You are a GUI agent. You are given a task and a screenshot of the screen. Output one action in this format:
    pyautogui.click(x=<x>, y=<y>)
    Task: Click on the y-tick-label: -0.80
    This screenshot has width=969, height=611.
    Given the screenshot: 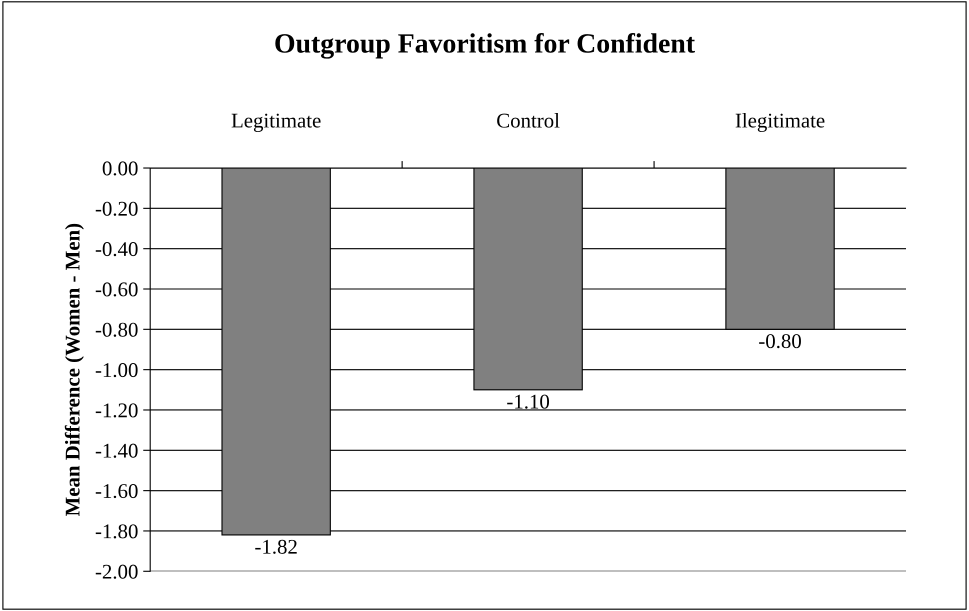 What is the action you would take?
    pyautogui.click(x=117, y=329)
    